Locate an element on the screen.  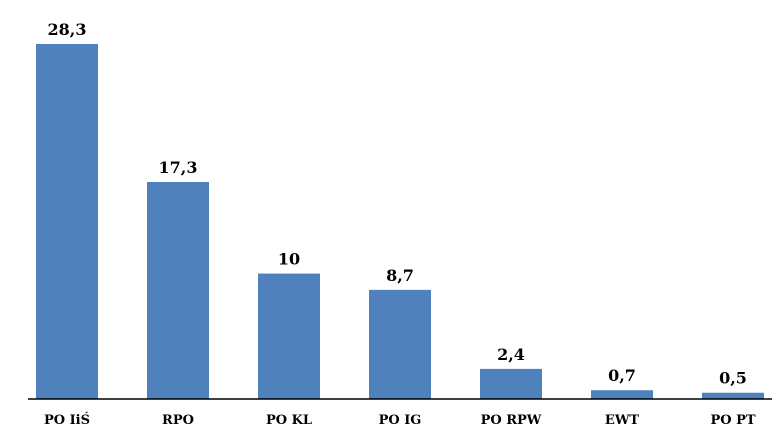
x-tick-label-2: RPO is located at coordinates (178, 420).